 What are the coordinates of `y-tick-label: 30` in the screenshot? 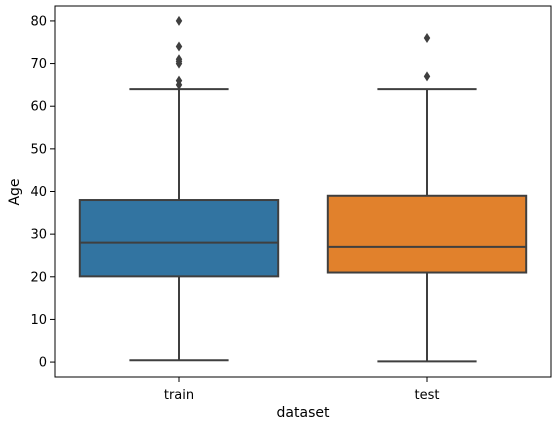 It's located at (38, 235).